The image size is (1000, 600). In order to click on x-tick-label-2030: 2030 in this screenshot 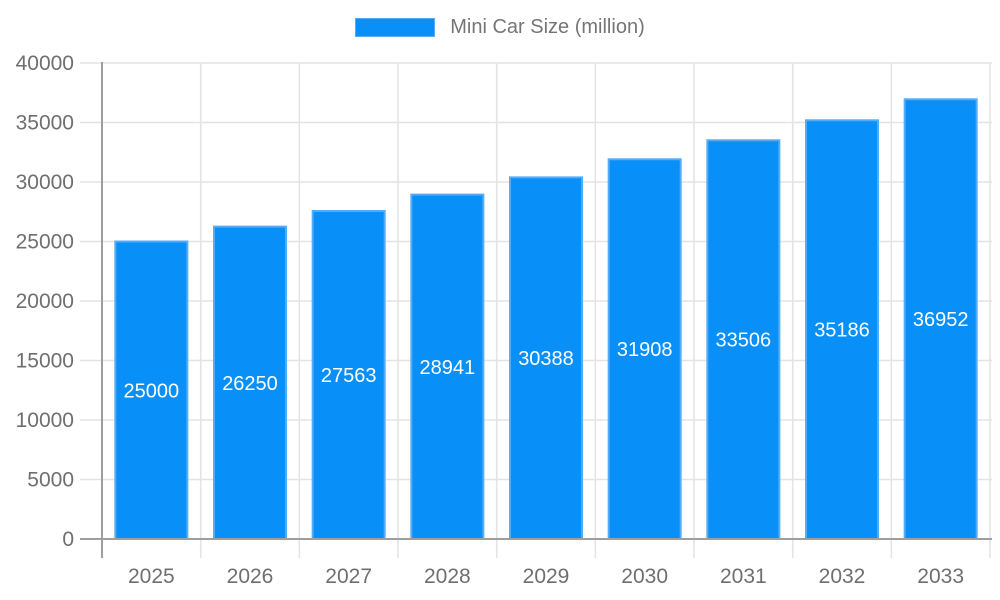, I will do `click(644, 576)`.